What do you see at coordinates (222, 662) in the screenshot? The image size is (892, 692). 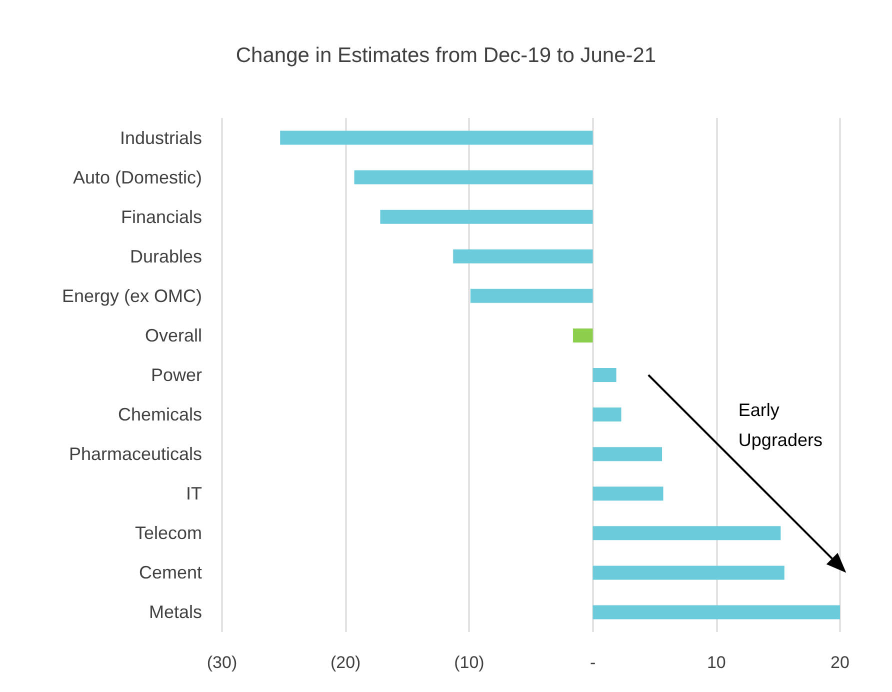 I see `x-tick-label: (30)` at bounding box center [222, 662].